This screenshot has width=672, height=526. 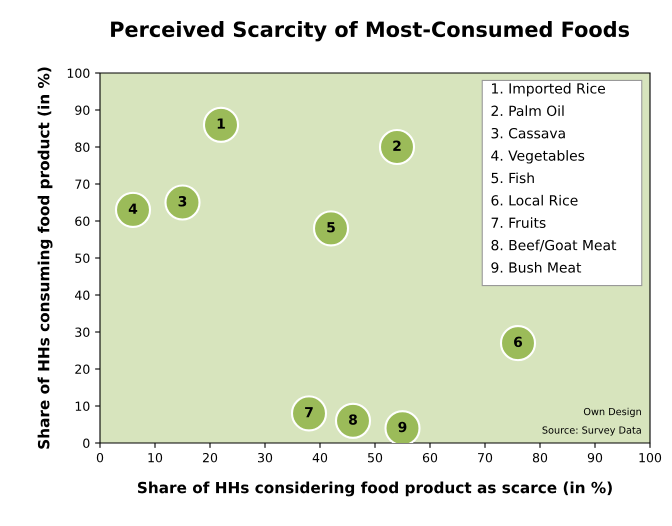 What do you see at coordinates (402, 427) in the screenshot?
I see `text: 9` at bounding box center [402, 427].